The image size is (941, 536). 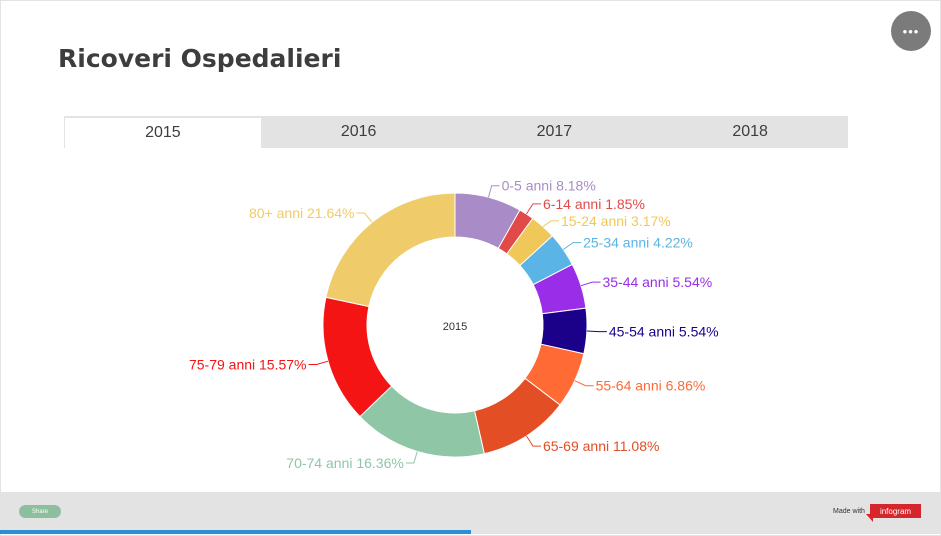 What do you see at coordinates (364, 217) in the screenshot?
I see `leader-line-80plus-anni` at bounding box center [364, 217].